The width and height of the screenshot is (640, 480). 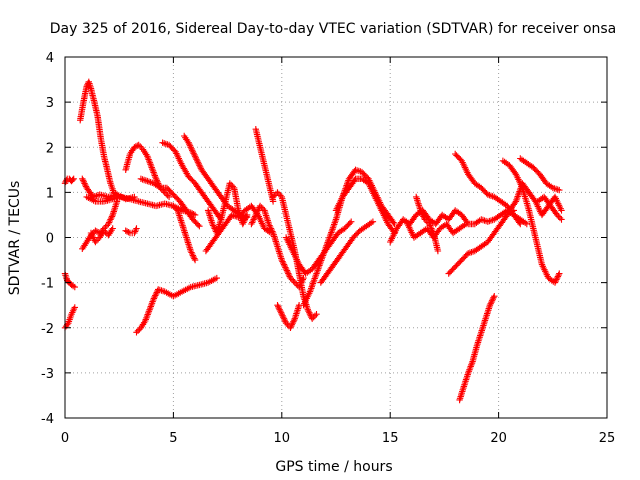 I want to click on series-track-af, so click(x=531, y=221).